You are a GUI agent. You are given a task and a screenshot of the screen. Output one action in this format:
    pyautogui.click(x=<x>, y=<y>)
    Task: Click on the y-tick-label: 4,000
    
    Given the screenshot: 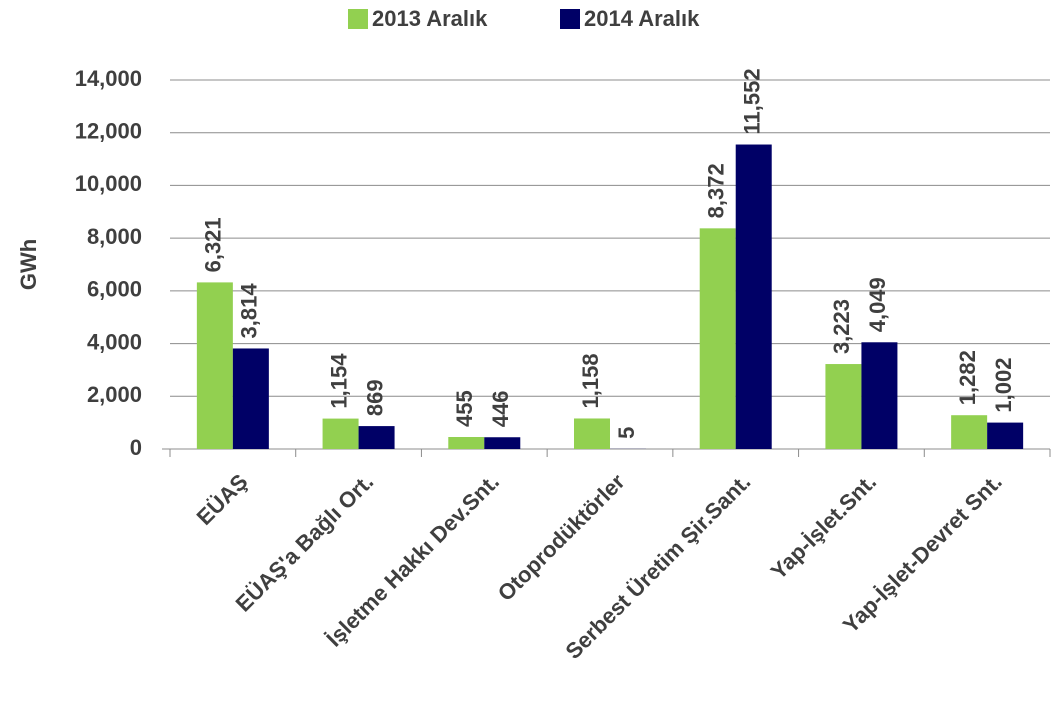 What is the action you would take?
    pyautogui.click(x=114, y=341)
    